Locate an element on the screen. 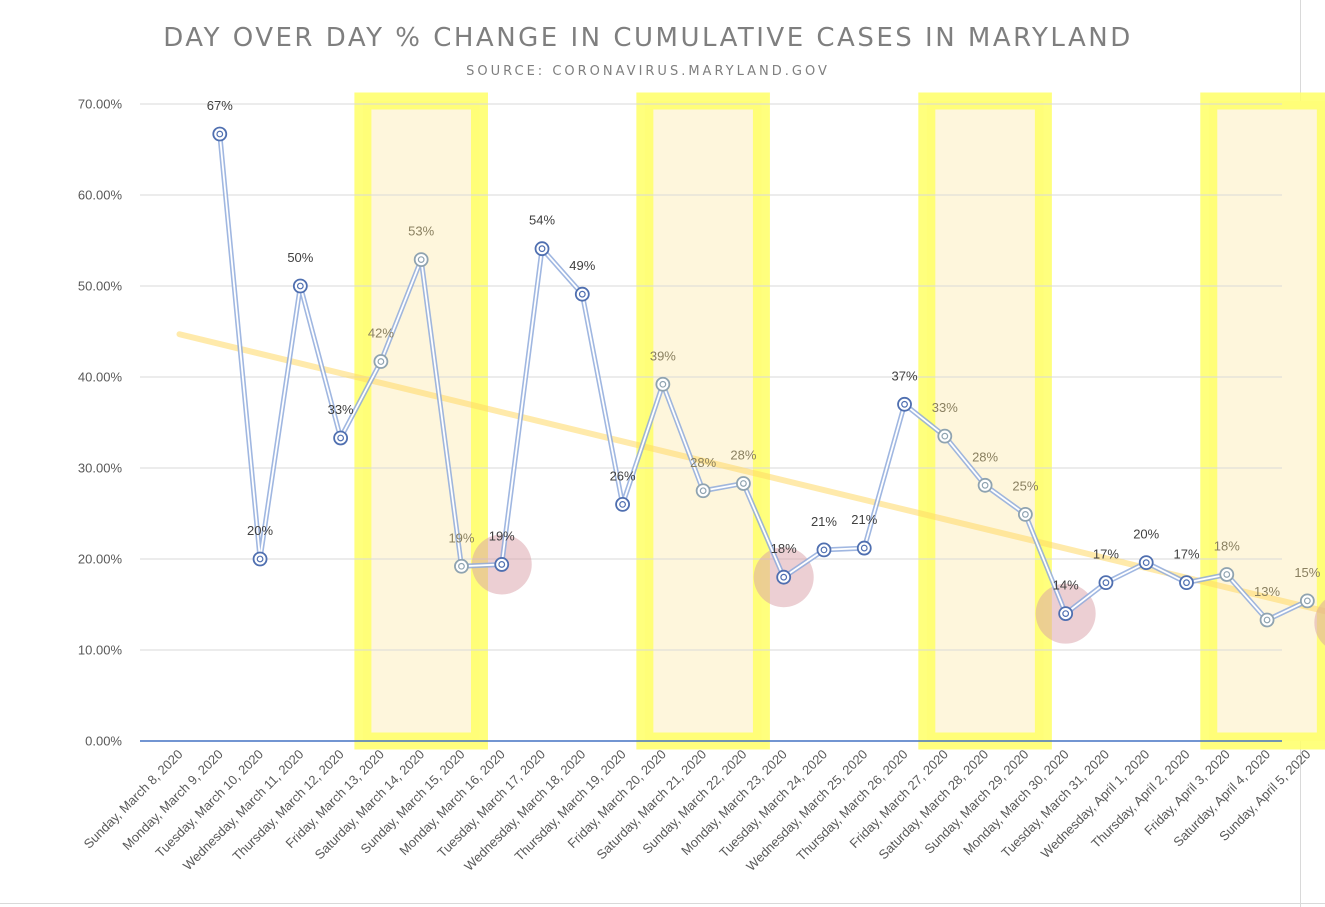 The image size is (1325, 907). data-label: 42% is located at coordinates (381, 333).